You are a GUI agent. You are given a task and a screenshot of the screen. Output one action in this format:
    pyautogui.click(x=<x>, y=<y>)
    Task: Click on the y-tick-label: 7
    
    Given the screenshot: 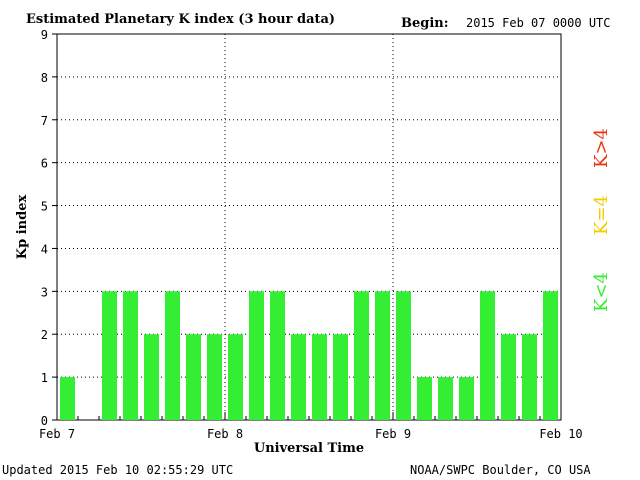 What is the action you would take?
    pyautogui.click(x=44, y=121)
    